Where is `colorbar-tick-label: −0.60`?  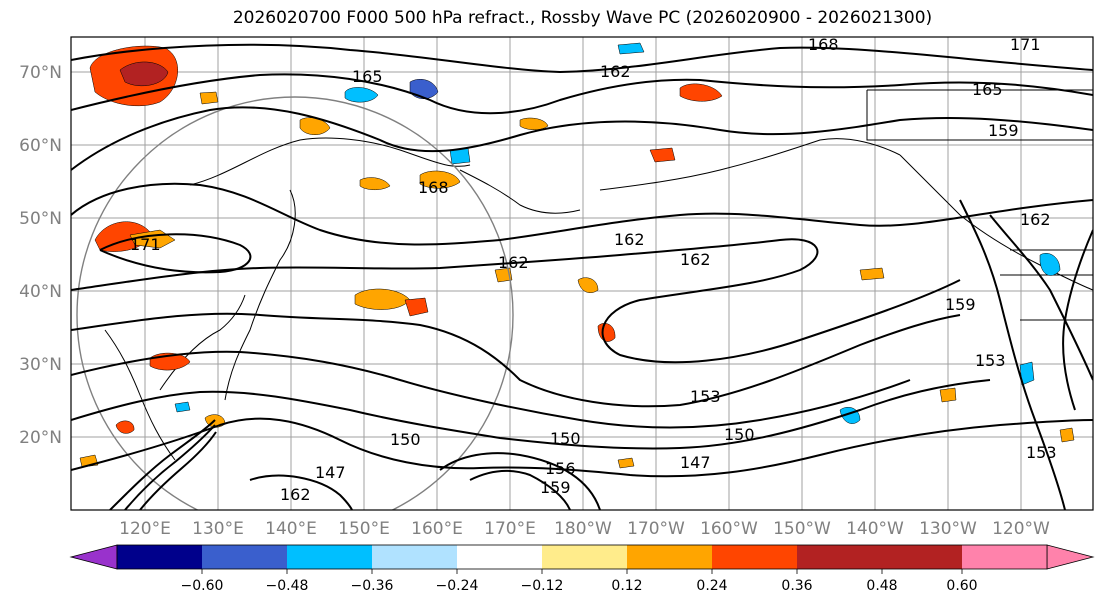 colorbar-tick-label: −0.60 is located at coordinates (202, 586).